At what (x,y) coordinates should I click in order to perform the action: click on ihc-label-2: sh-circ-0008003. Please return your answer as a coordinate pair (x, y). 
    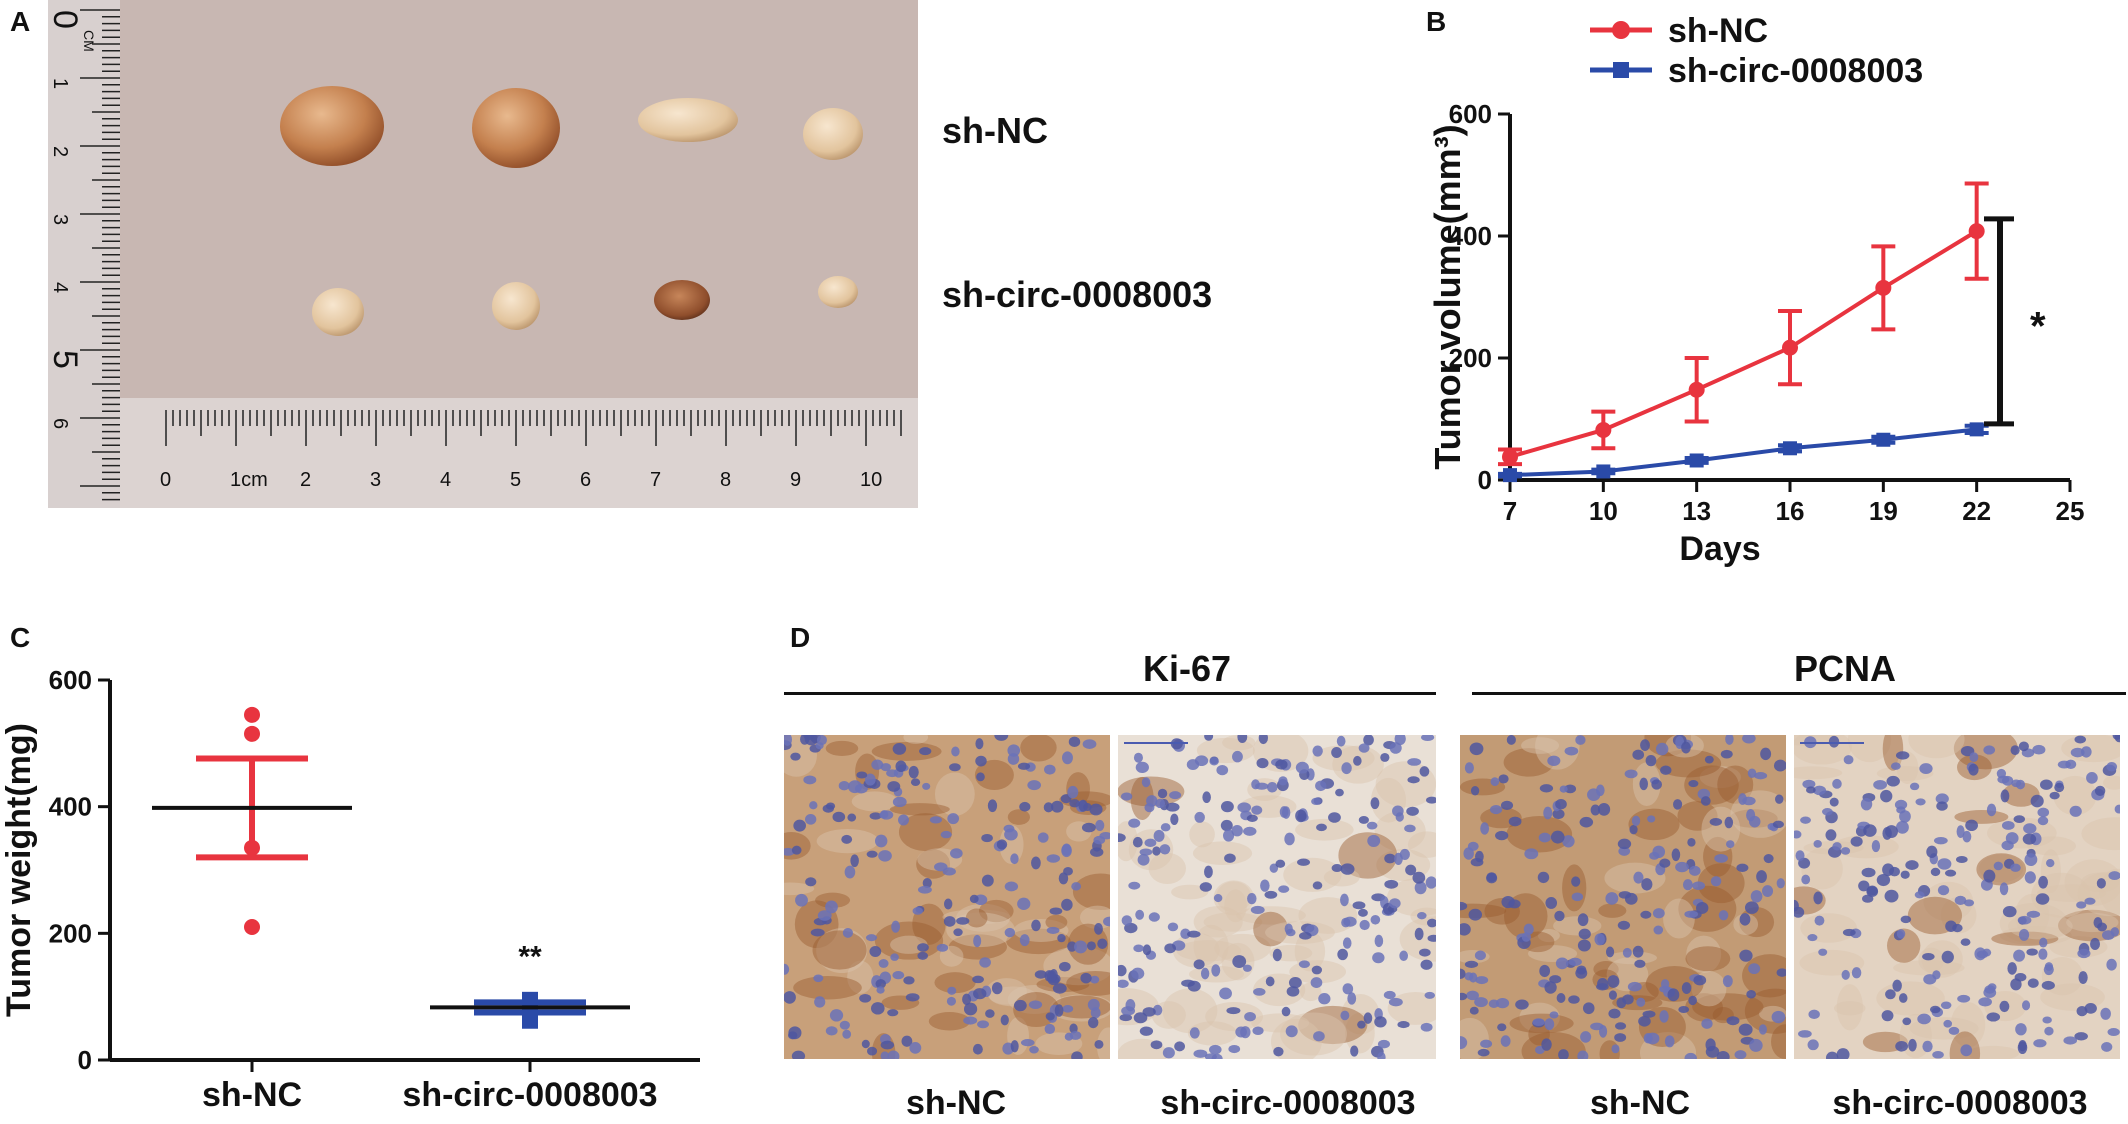
    Looking at the image, I should click on (1288, 1103).